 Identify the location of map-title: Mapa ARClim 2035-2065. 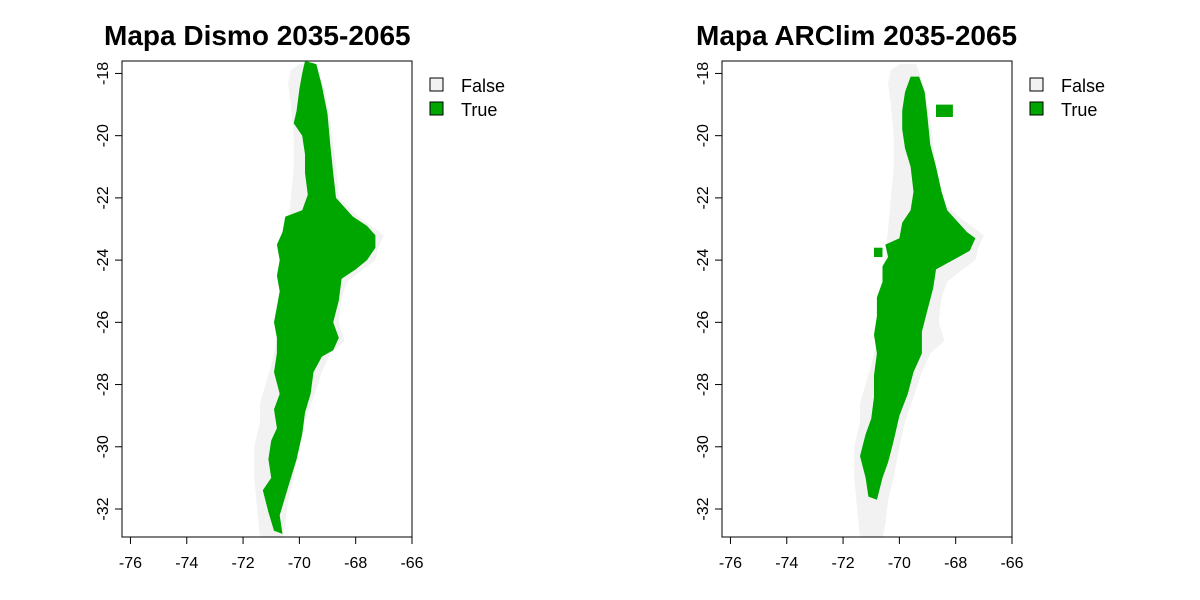
(856, 35).